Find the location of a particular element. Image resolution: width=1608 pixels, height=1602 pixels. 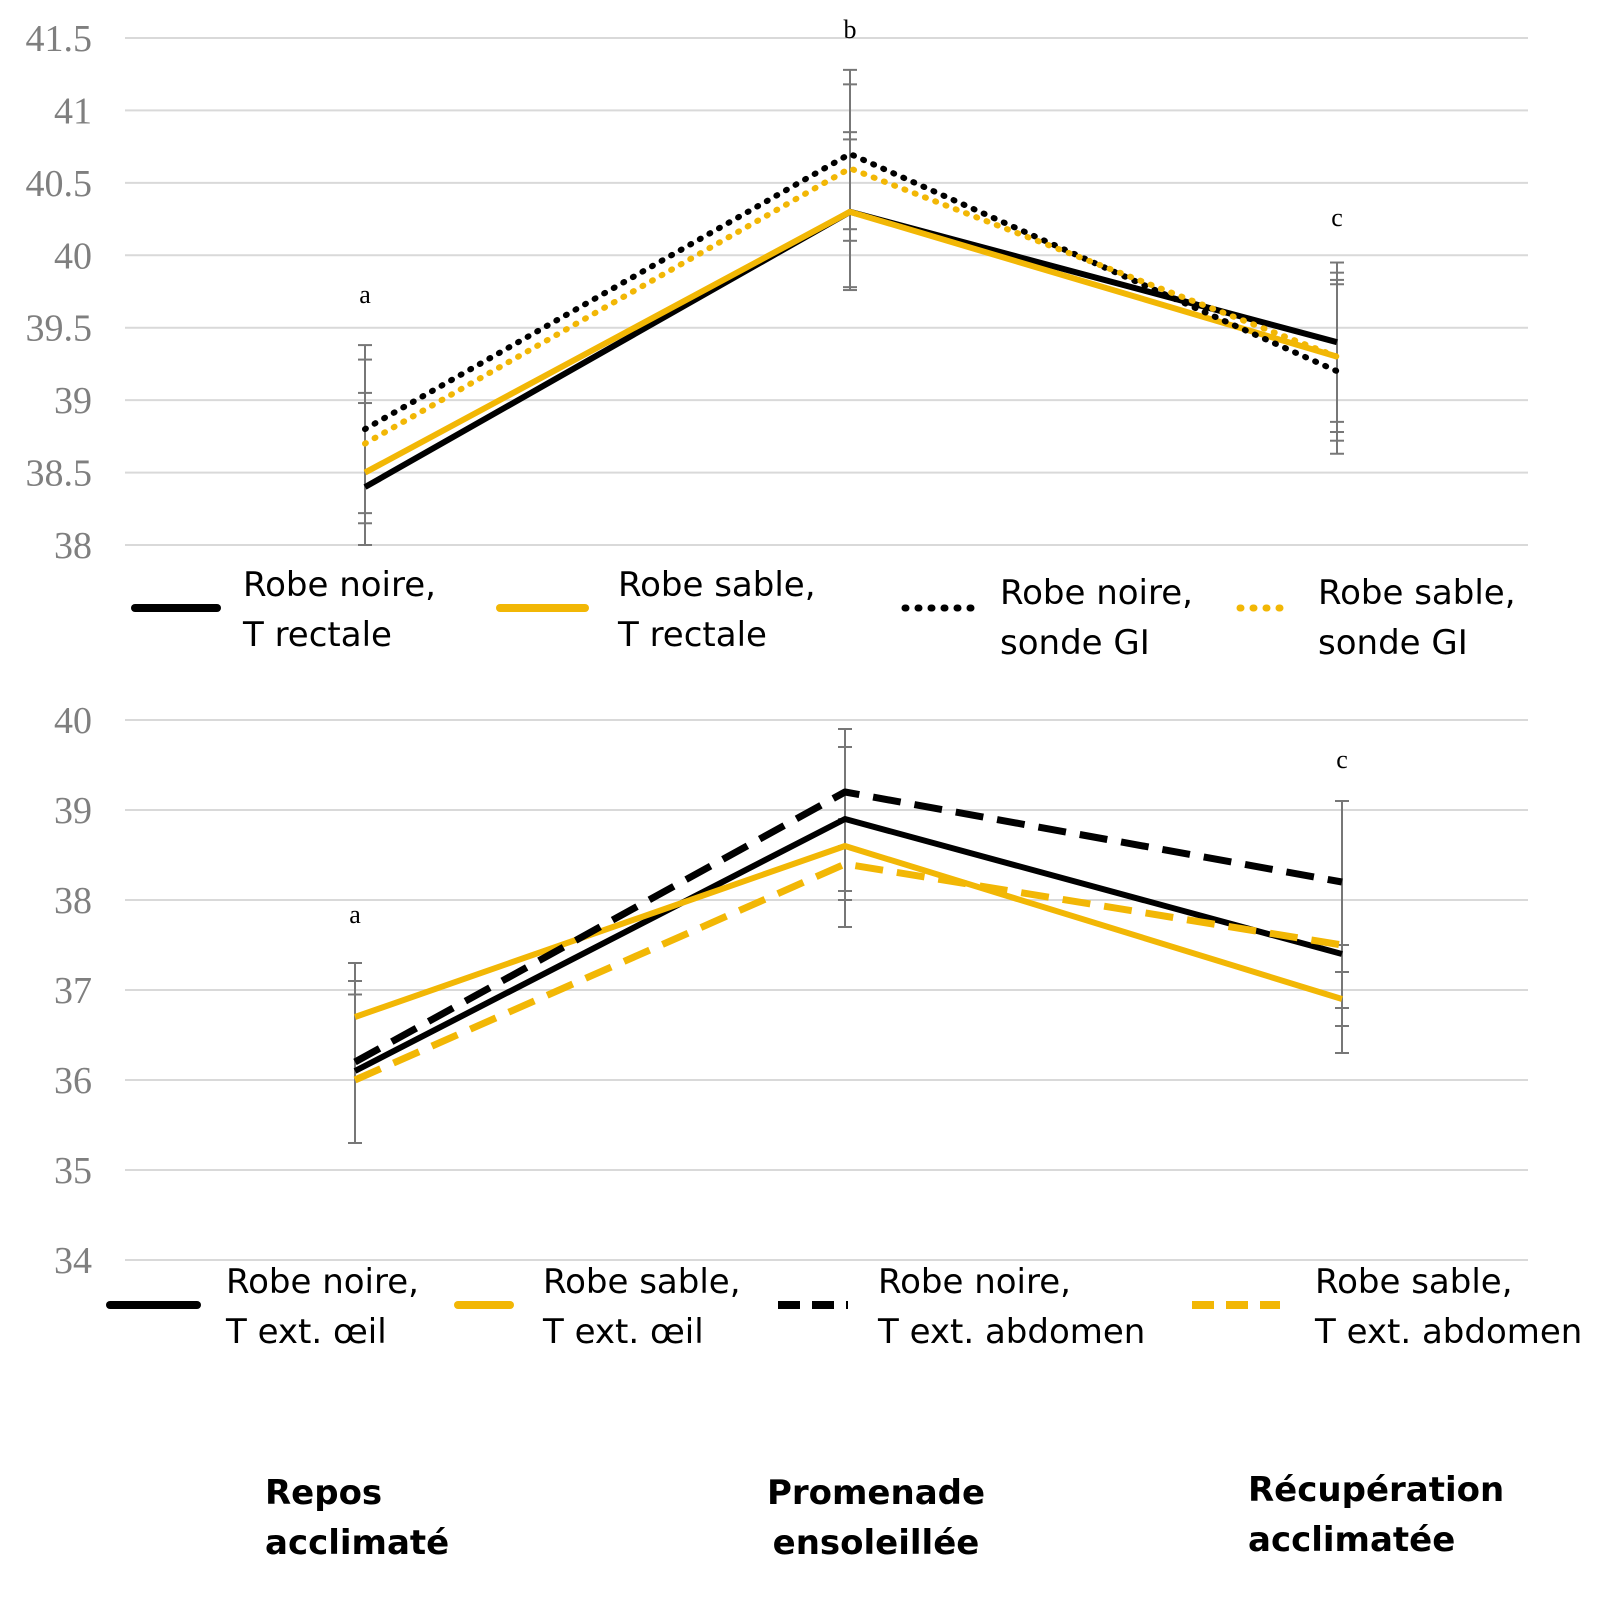

y-tick-label: 35 is located at coordinates (73, 1171).